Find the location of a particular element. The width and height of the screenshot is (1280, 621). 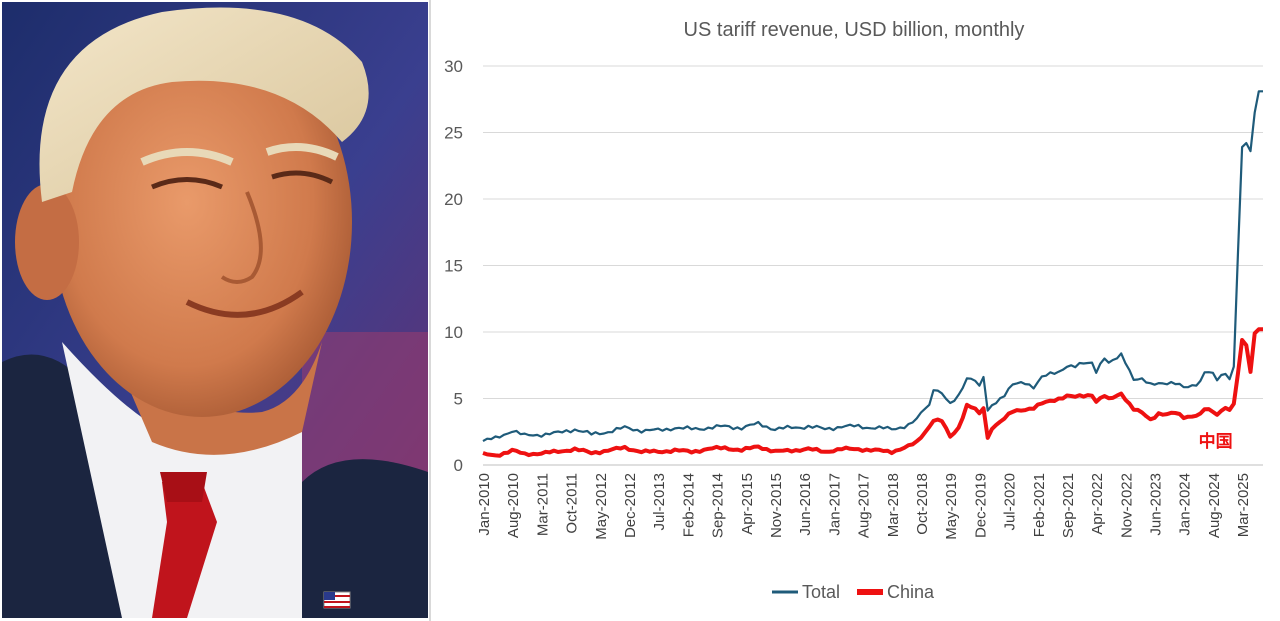

x-tick-label: May-2012 is located at coordinates (601, 506).